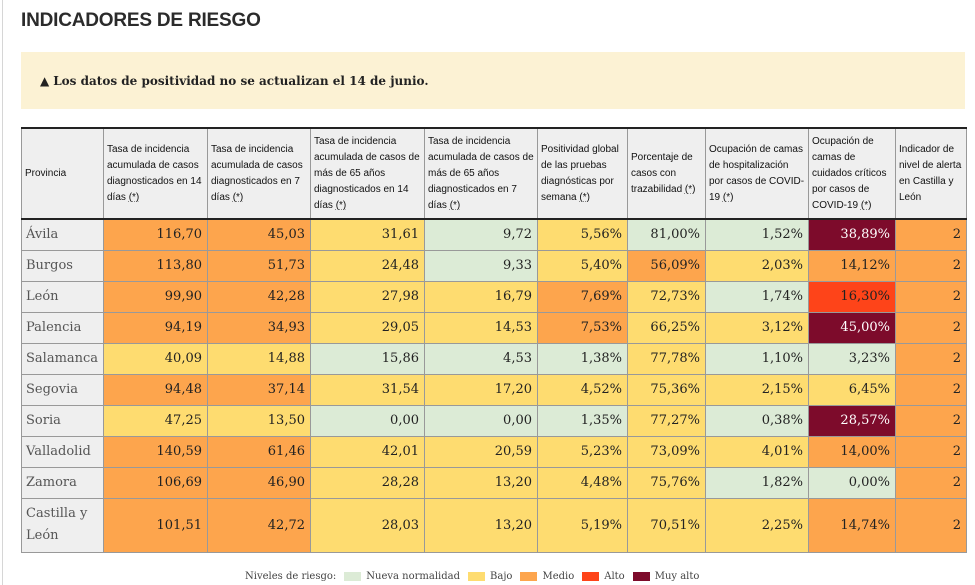 This screenshot has height=585, width=975. What do you see at coordinates (367, 296) in the screenshot?
I see `indicator-cell: 27,98` at bounding box center [367, 296].